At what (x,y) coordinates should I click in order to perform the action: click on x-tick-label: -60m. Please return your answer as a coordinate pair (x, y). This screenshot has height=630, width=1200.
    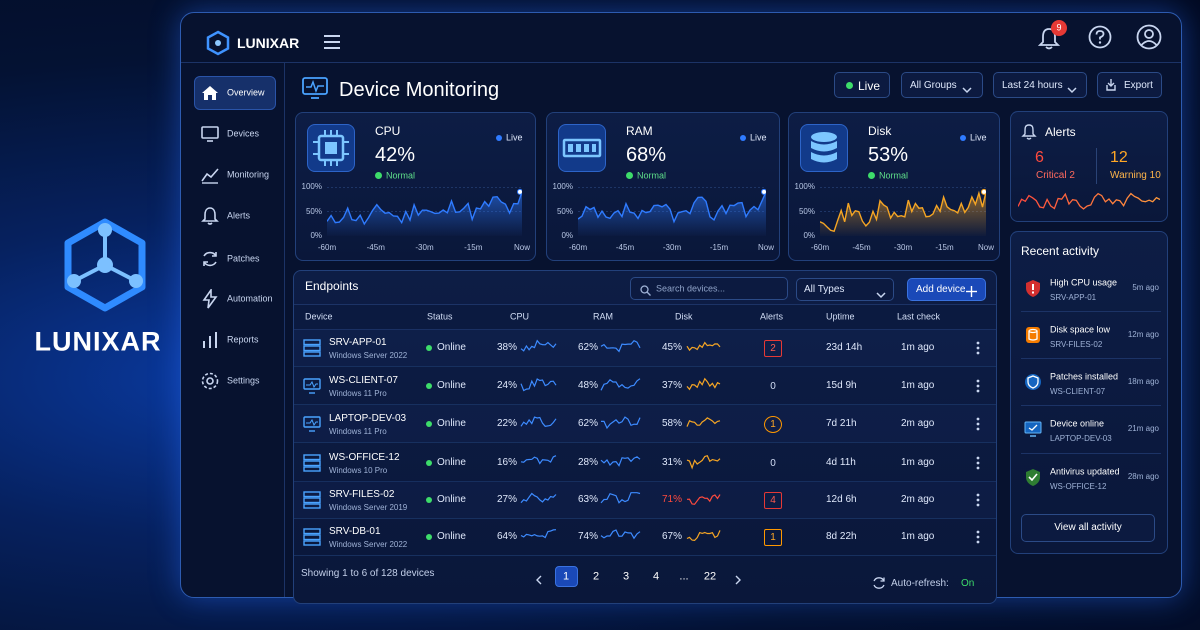
    Looking at the image, I should click on (820, 247).